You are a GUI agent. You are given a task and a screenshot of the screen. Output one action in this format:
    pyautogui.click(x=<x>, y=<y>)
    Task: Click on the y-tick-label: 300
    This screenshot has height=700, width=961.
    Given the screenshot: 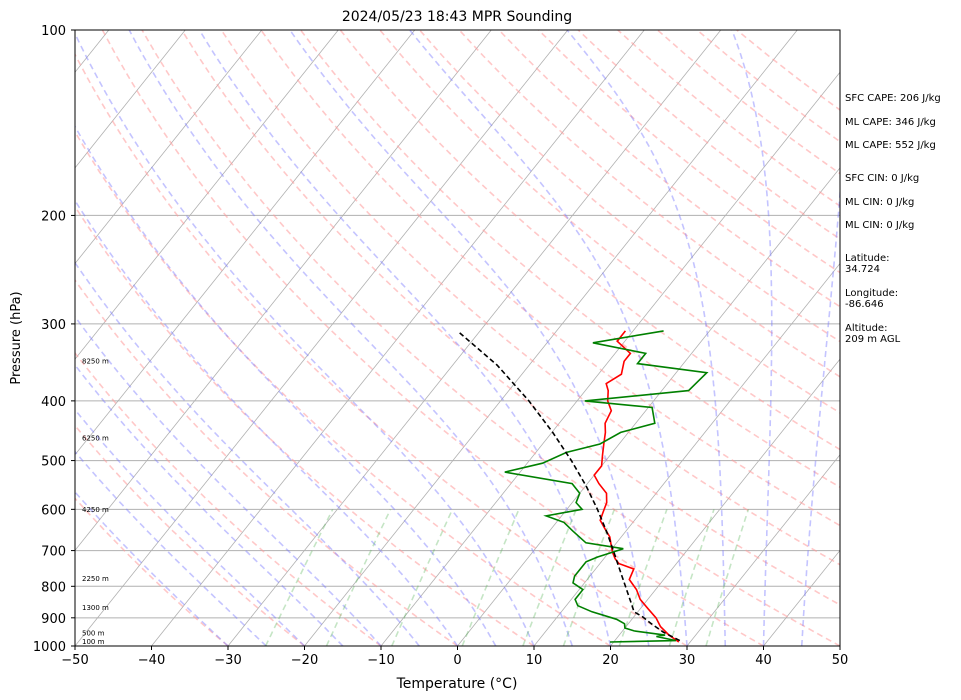 What is the action you would take?
    pyautogui.click(x=53, y=325)
    